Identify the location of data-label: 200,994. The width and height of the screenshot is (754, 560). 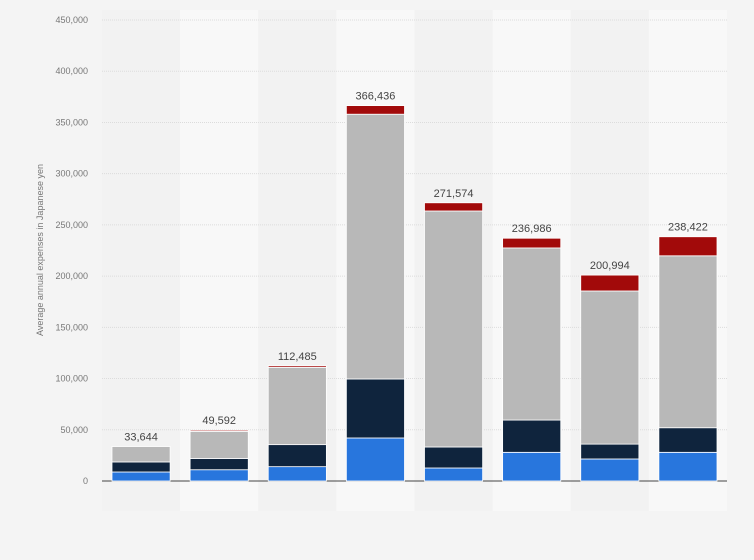
(610, 266).